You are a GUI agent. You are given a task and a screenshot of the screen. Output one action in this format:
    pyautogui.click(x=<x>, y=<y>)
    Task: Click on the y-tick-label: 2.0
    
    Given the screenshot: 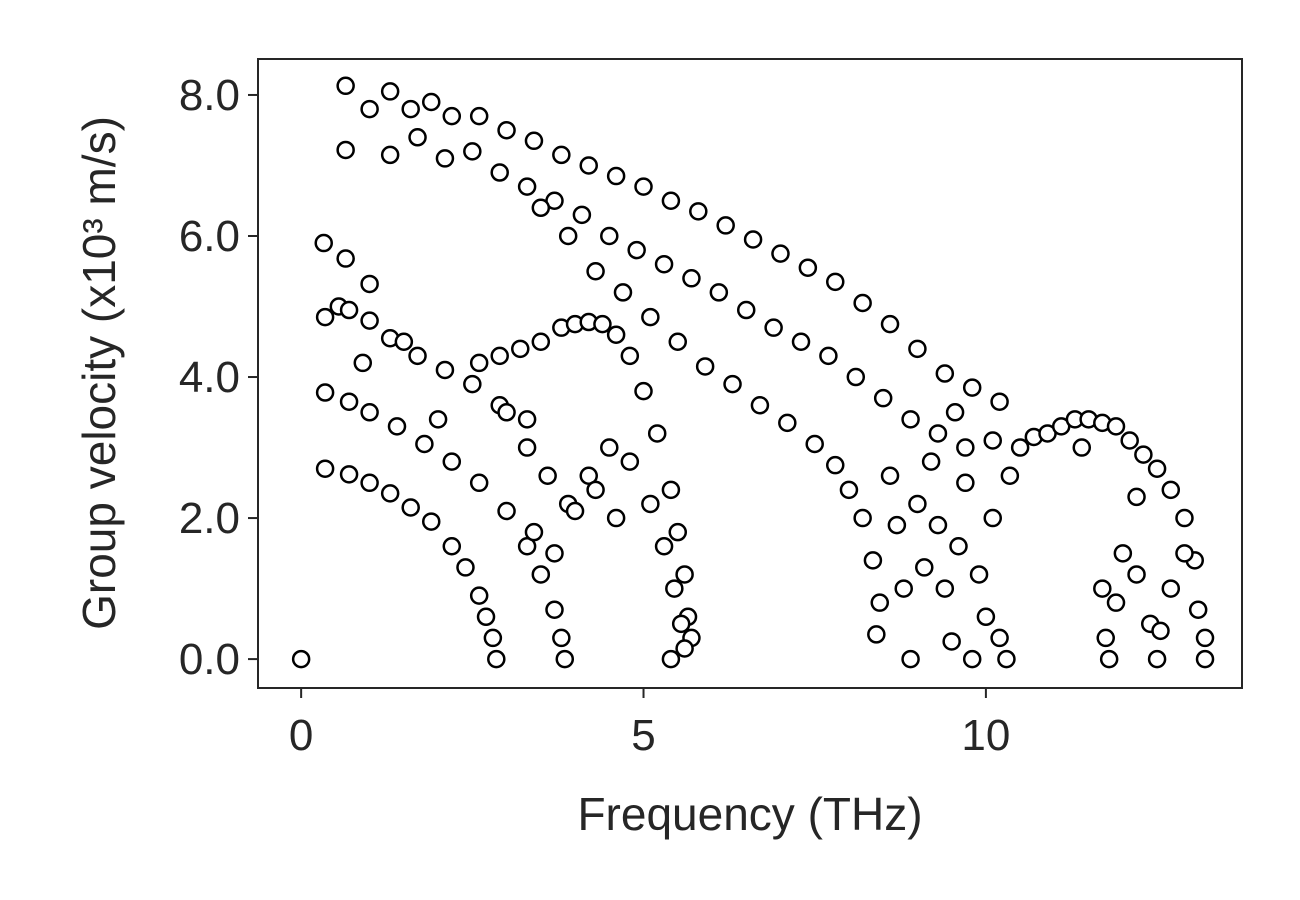 What is the action you would take?
    pyautogui.click(x=209, y=518)
    